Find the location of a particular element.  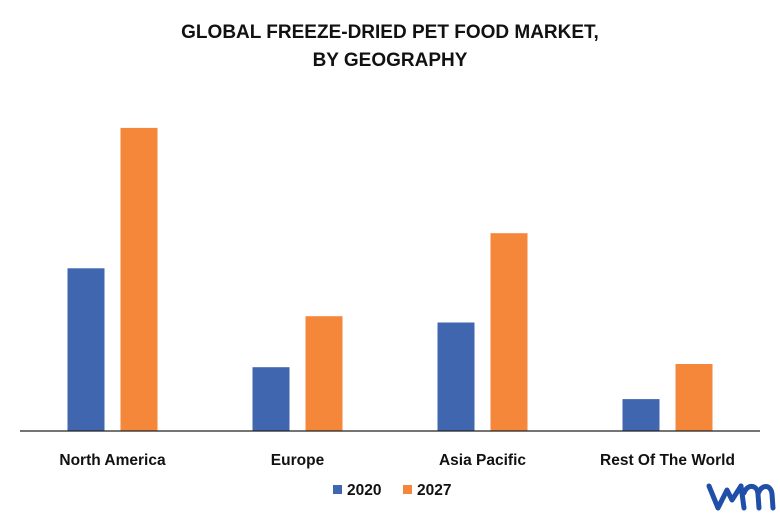

chart-subtitle: BY GEOGRAPHY is located at coordinates (390, 60).